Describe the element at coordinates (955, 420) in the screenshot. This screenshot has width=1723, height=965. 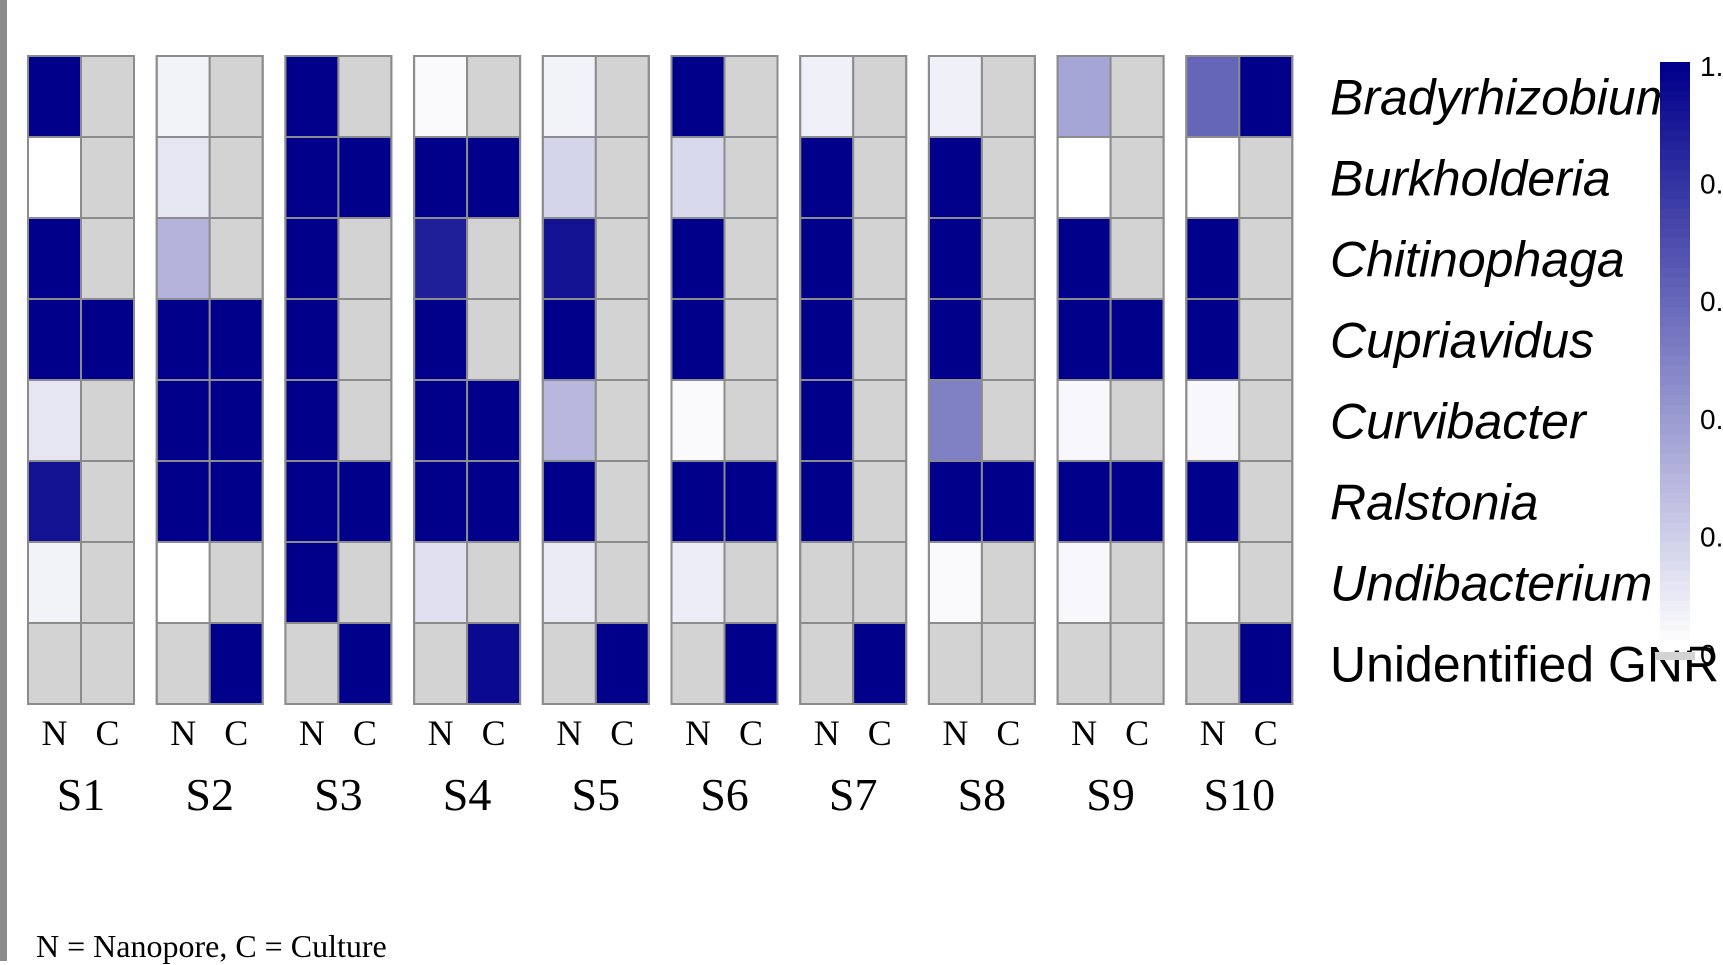
I see `heatmap-cell-r5-s8-n` at that location.